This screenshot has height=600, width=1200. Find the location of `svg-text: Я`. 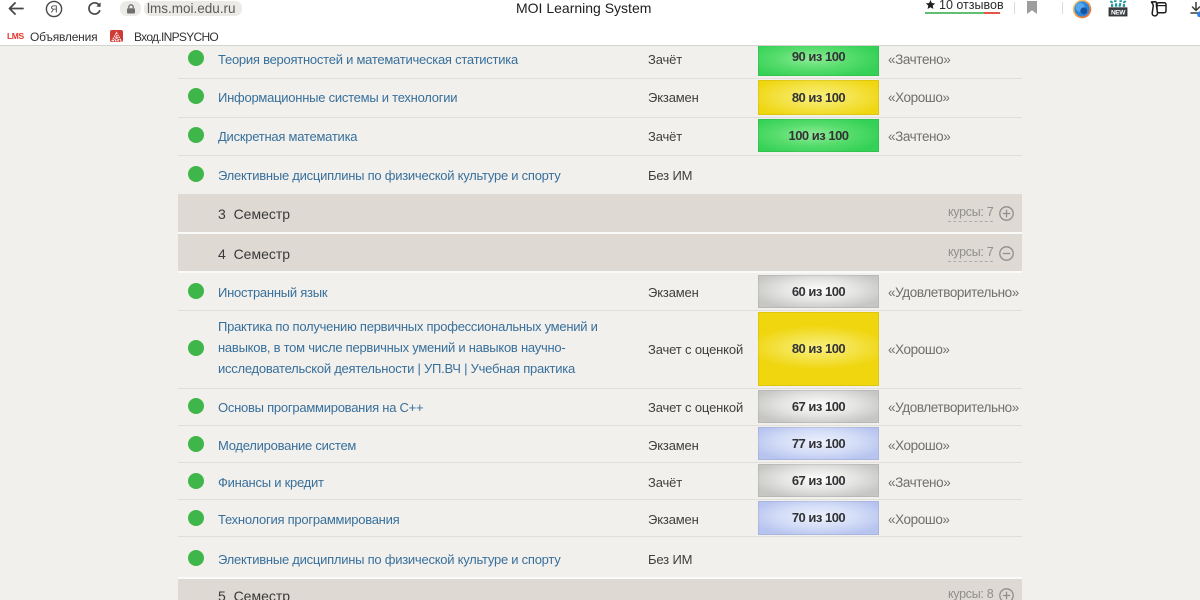

svg-text: Я is located at coordinates (53, 10).